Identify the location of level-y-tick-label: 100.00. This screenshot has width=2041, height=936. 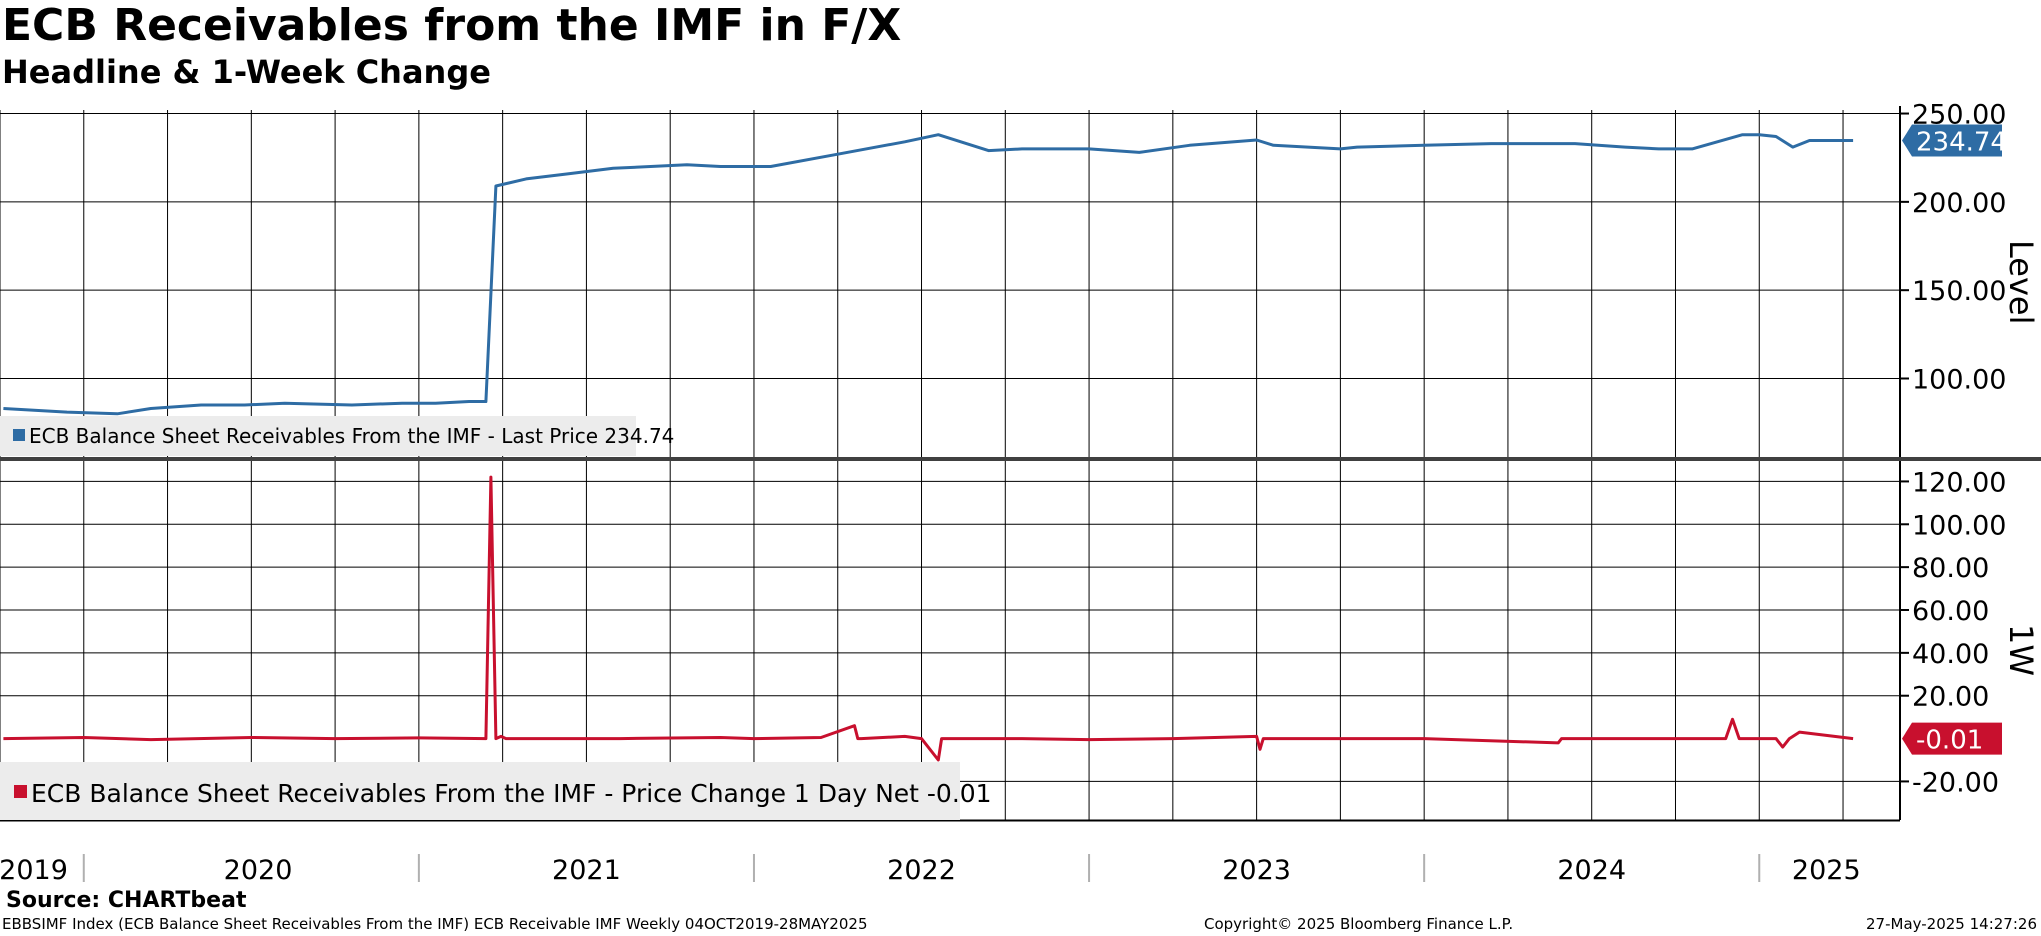
(1959, 380).